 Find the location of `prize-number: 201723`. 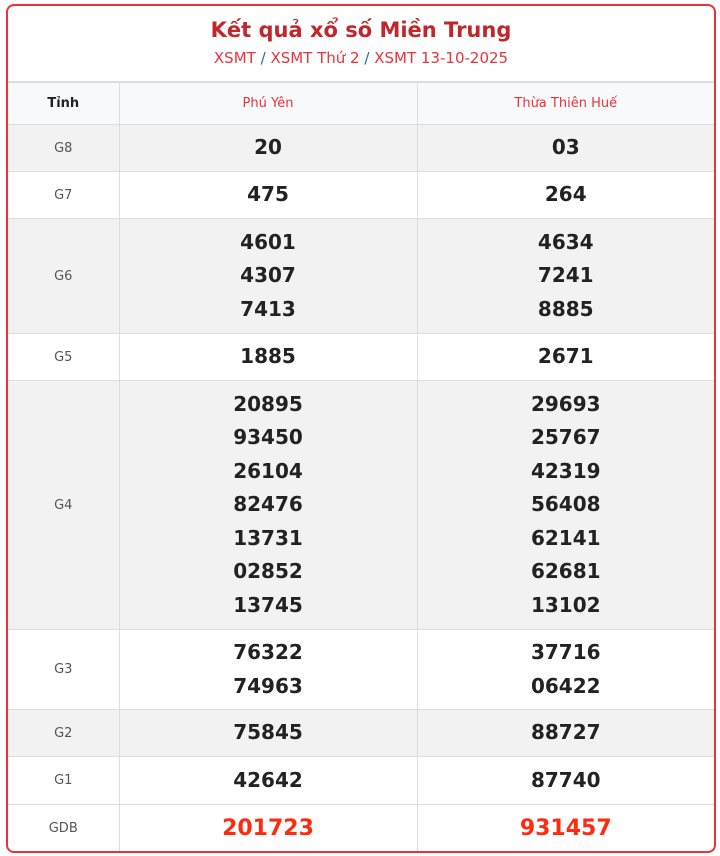

prize-number: 201723 is located at coordinates (268, 828).